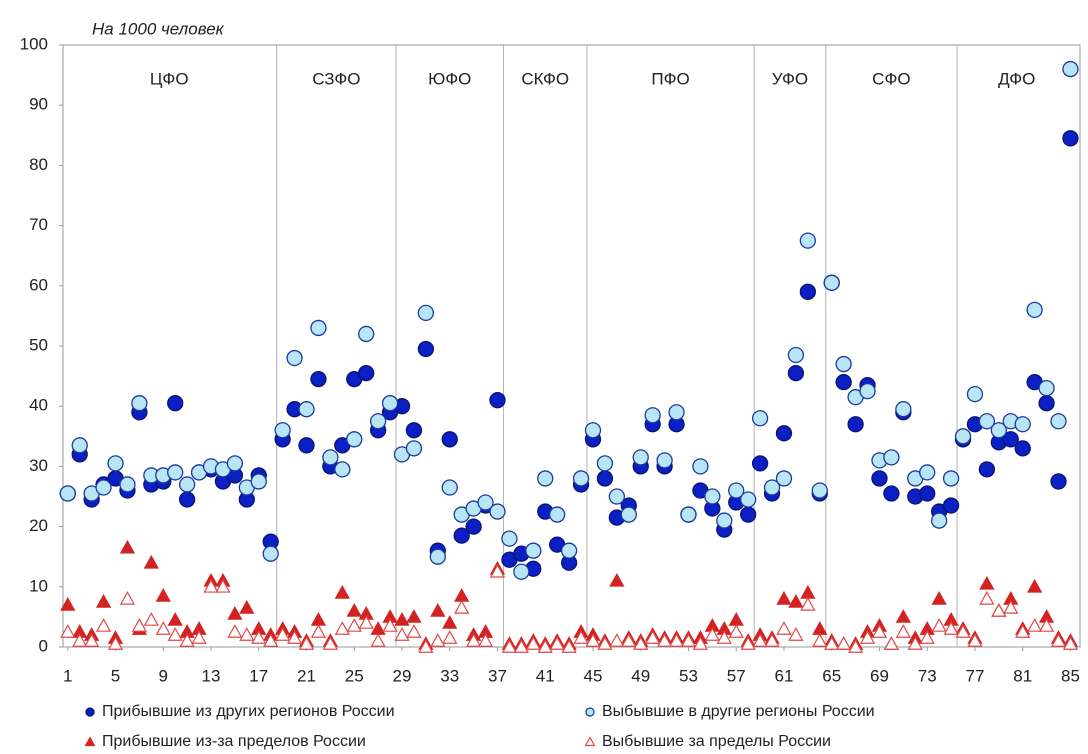  What do you see at coordinates (716, 741) in the screenshot?
I see `legend-label: Выбывшие за пределы России` at bounding box center [716, 741].